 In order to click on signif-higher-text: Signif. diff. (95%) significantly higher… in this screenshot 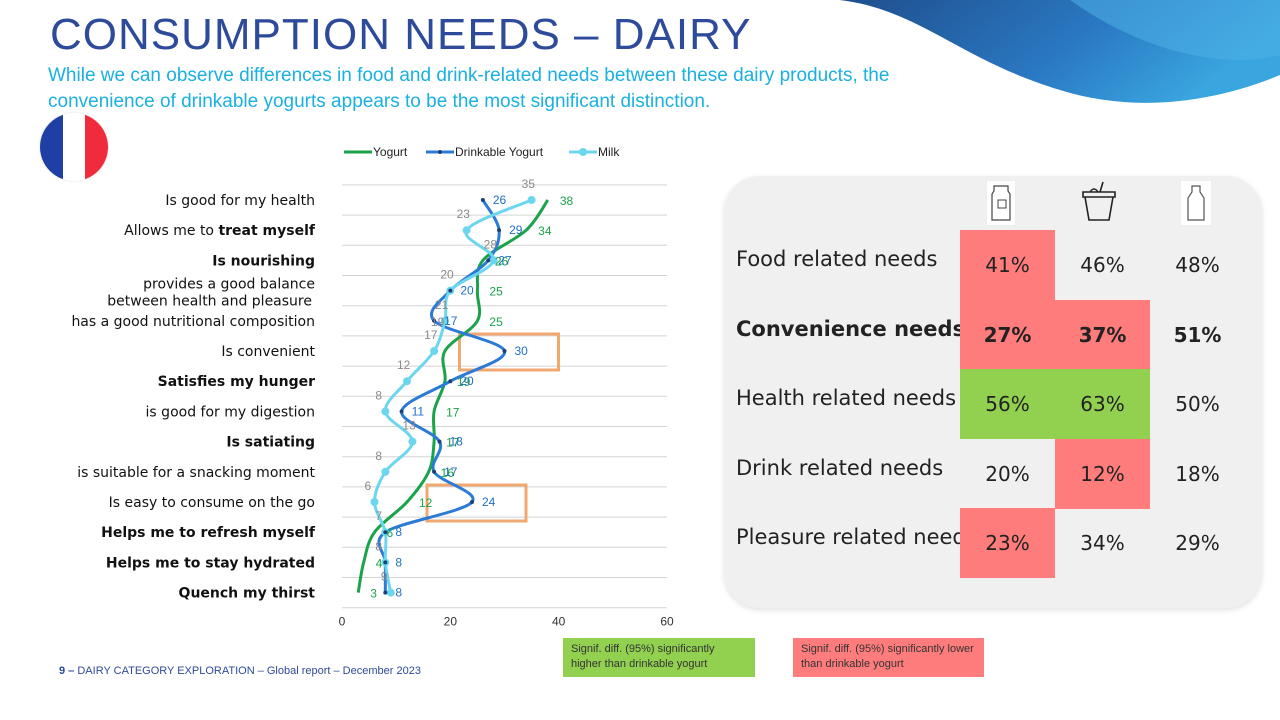, I will do `click(643, 656)`.